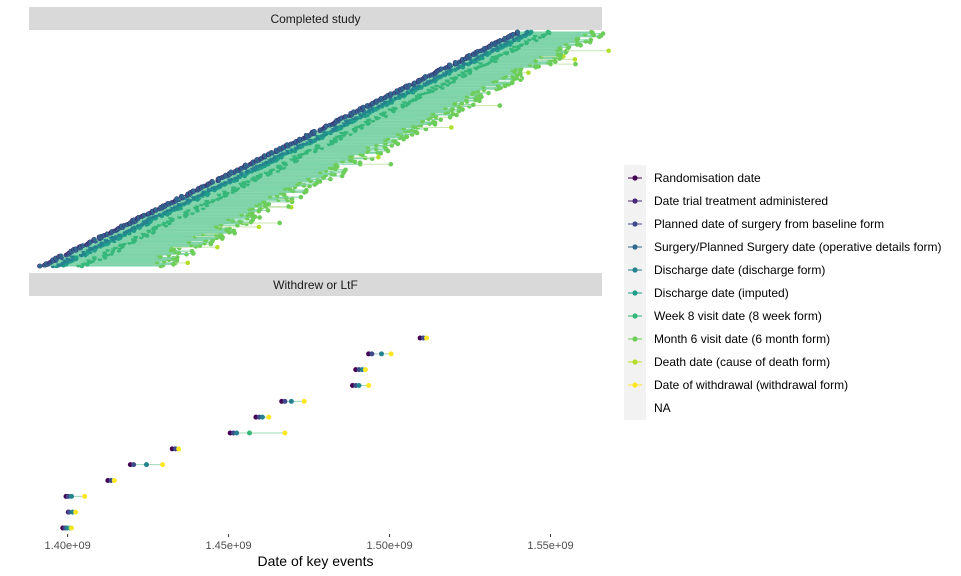 The image size is (961, 576). Describe the element at coordinates (751, 385) in the screenshot. I see `legend-label: Date of withdrawal (withdrawal form)` at that location.